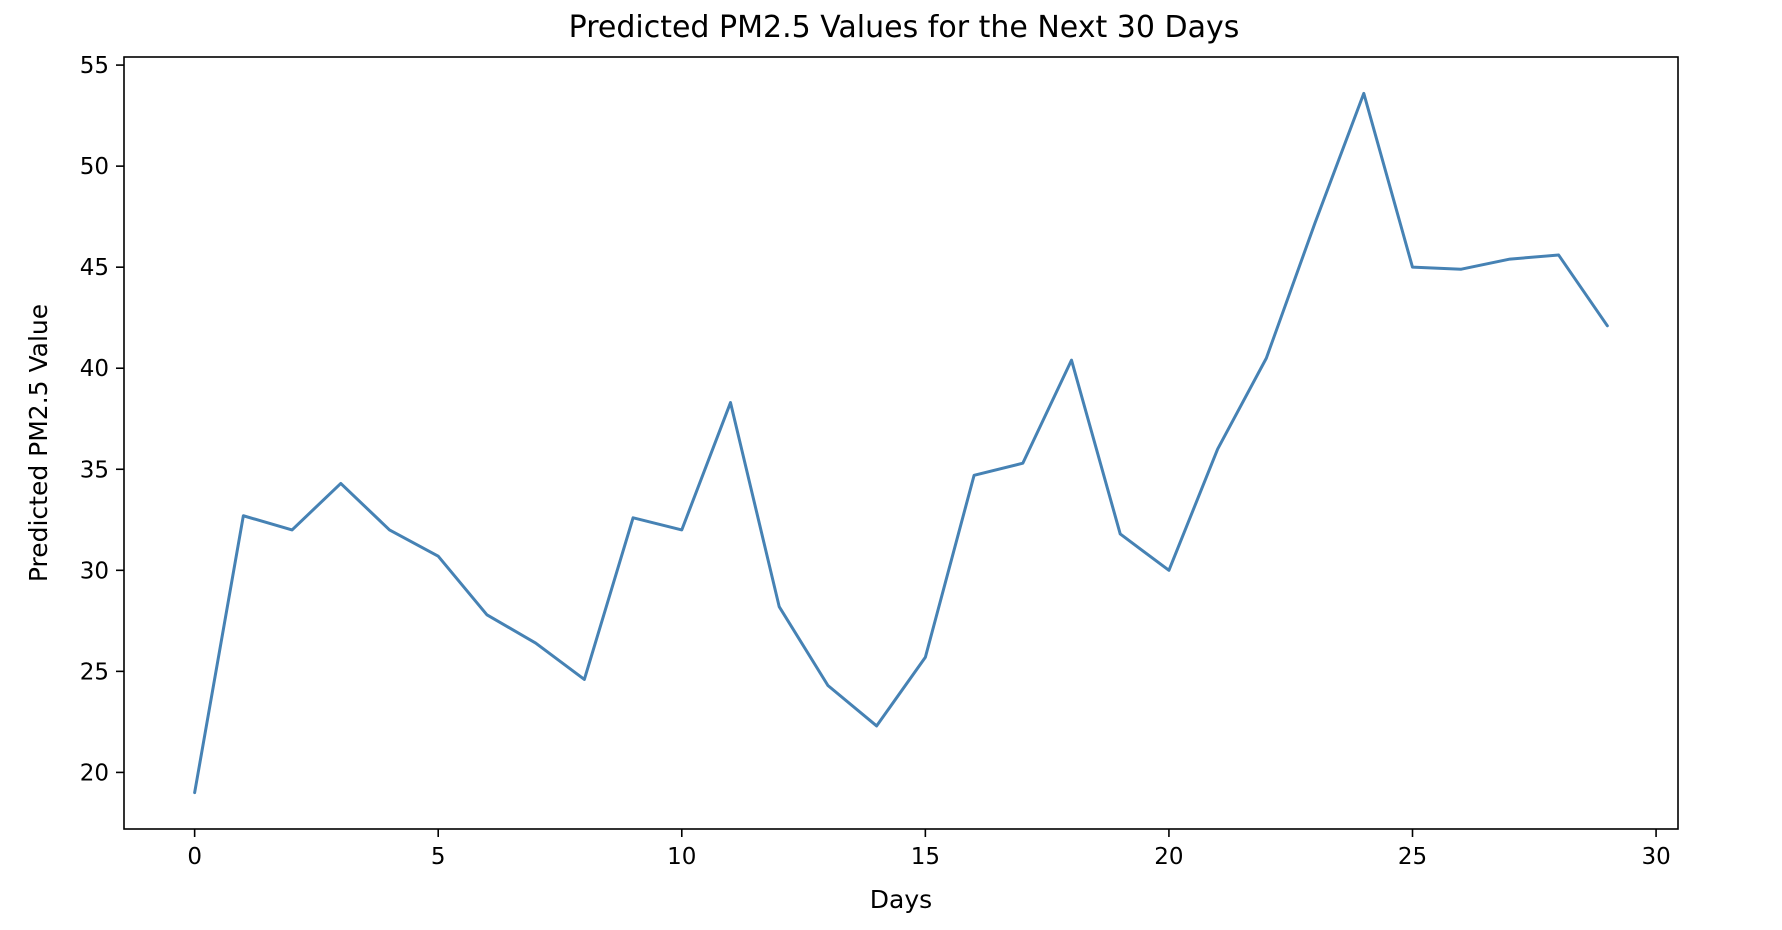 This screenshot has height=930, width=1782. I want to click on y-tick-label: 30, so click(94, 571).